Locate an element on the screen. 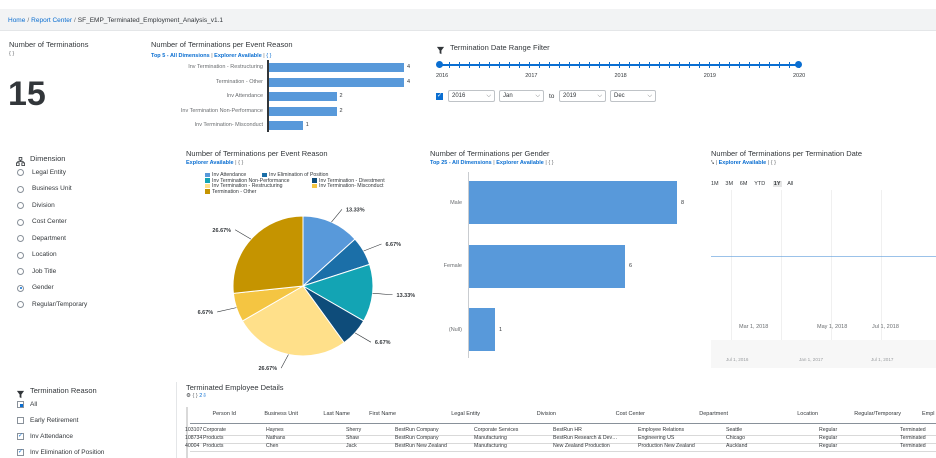 Image resolution: width=936 pixels, height=458 pixels. legend-label: Inv Termination- Misconduct is located at coordinates (351, 186).